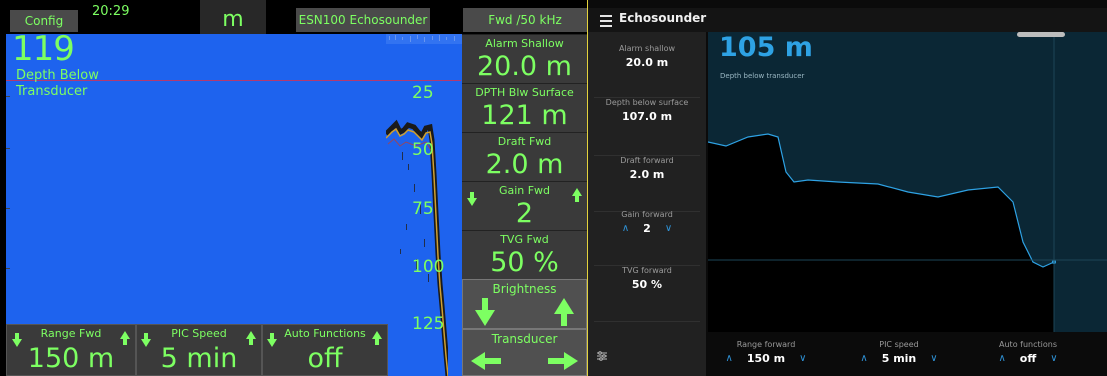 This screenshot has width=1107, height=376. Describe the element at coordinates (524, 262) in the screenshot. I see `tvg-fwd-value: 50 %` at that location.